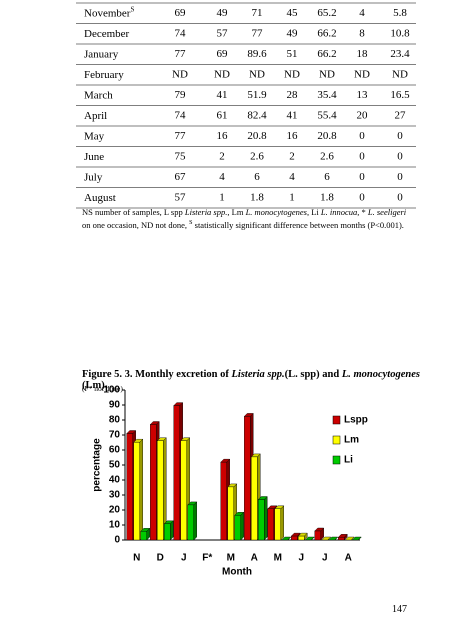 The image size is (452, 640). I want to click on text-run: , Lm, so click(236, 212).